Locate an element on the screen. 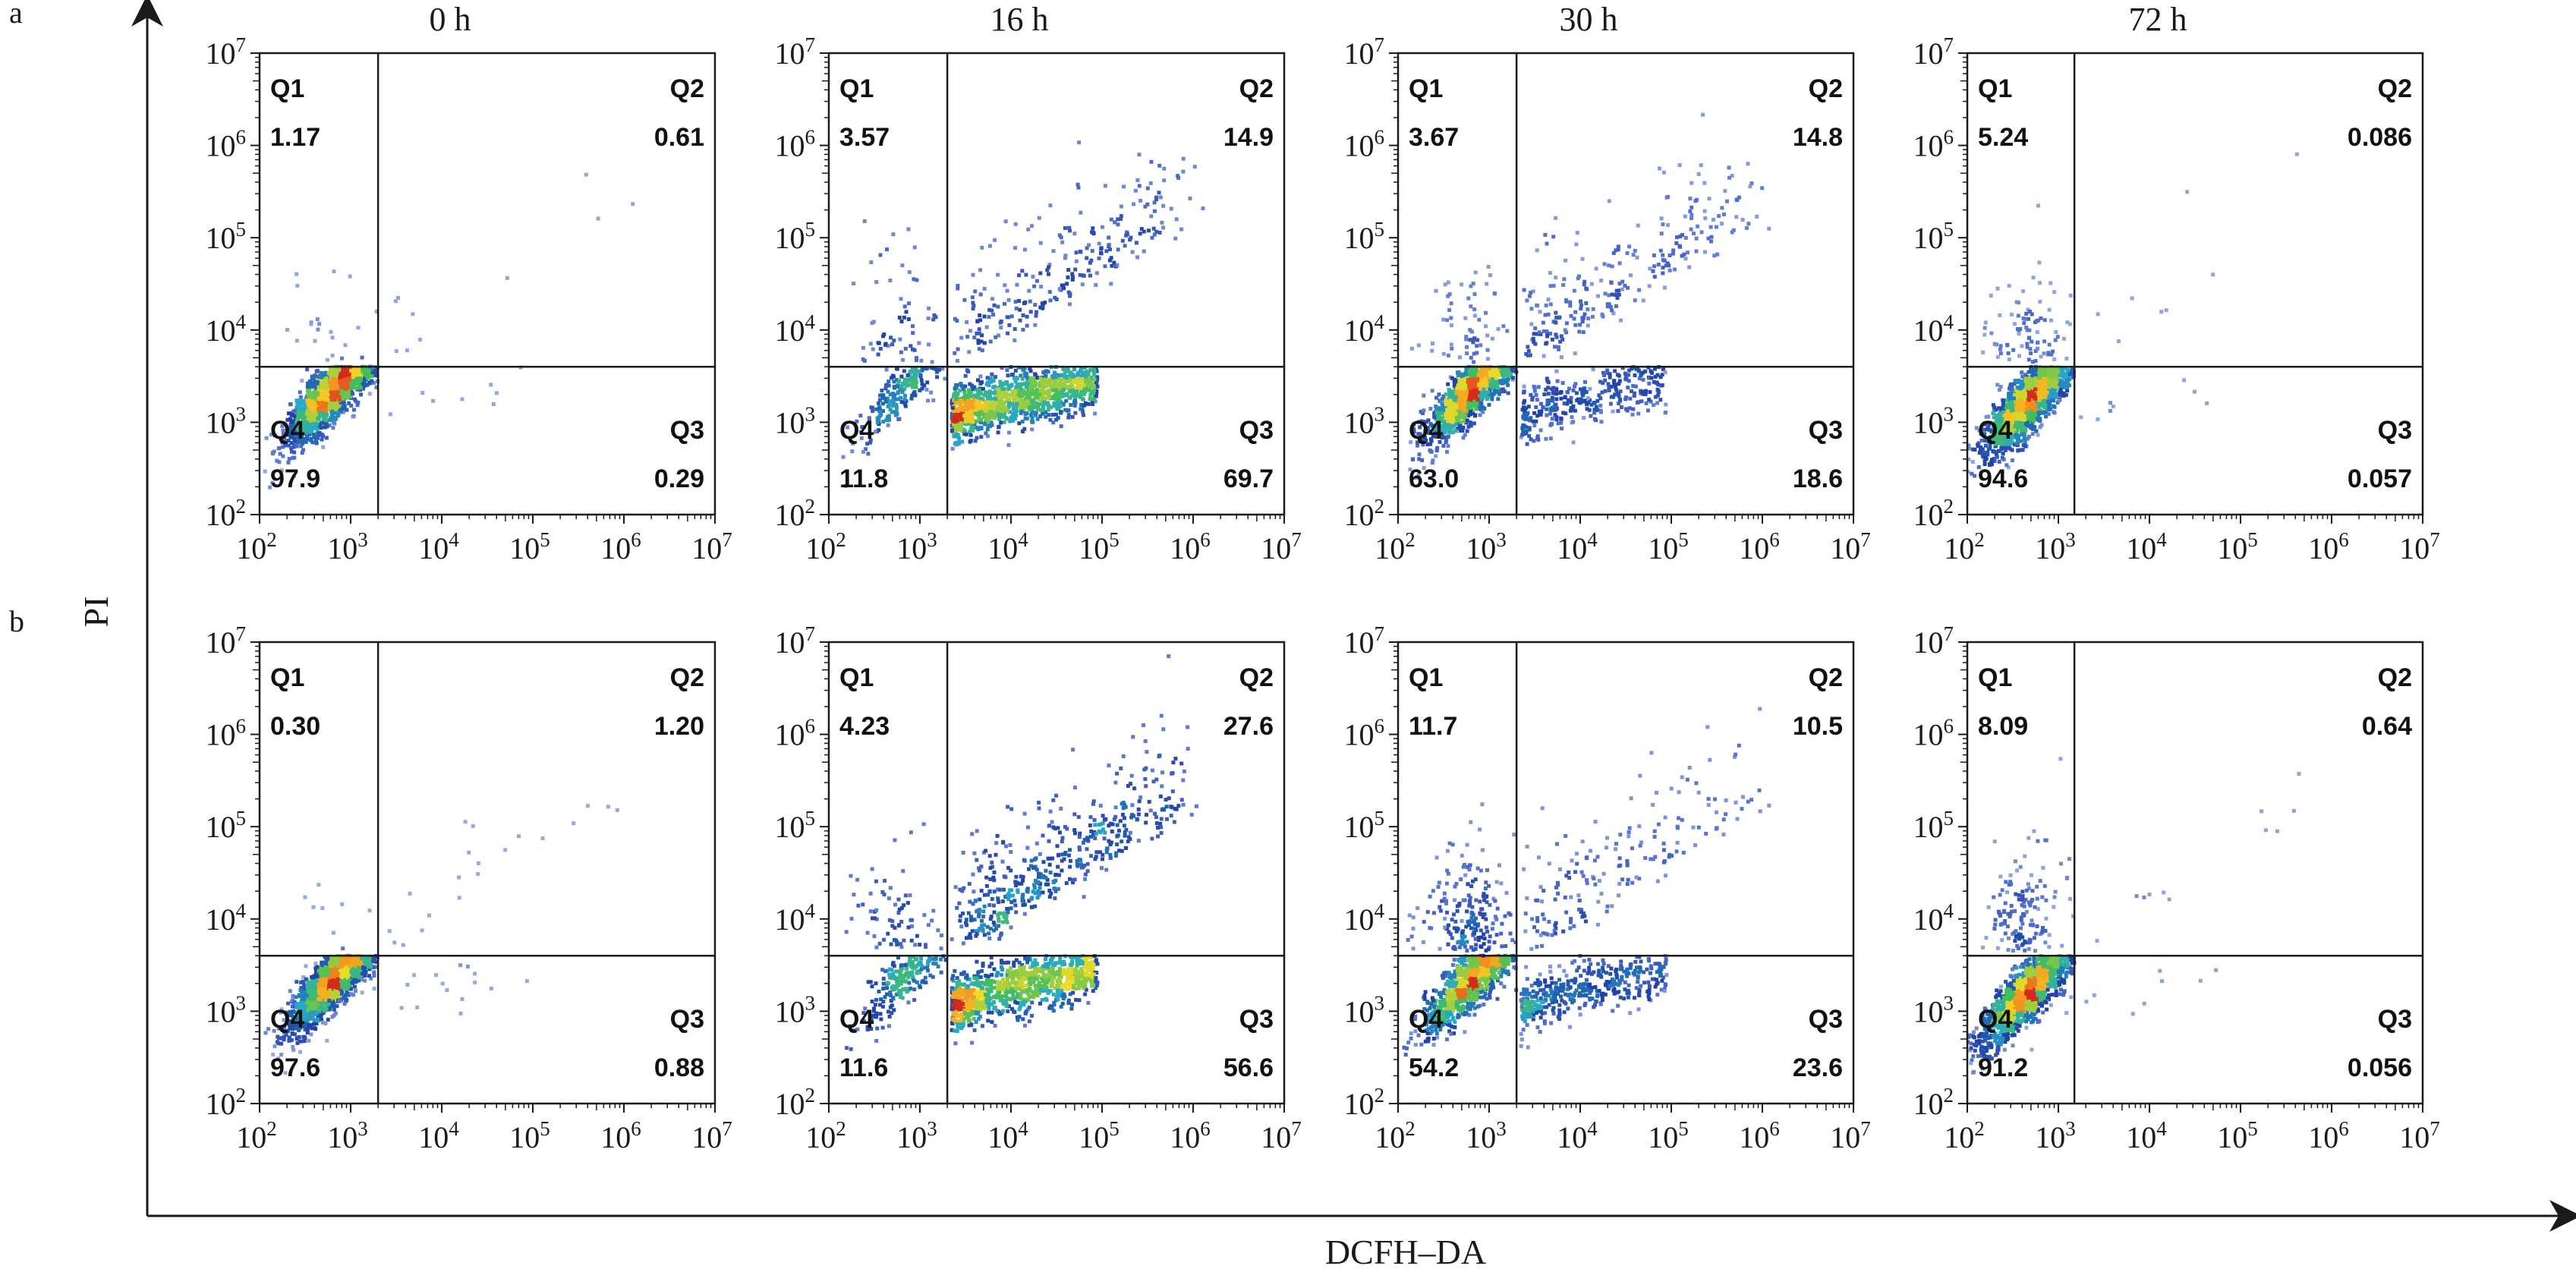  quadrant-name-q4: Q4 is located at coordinates (287, 430).